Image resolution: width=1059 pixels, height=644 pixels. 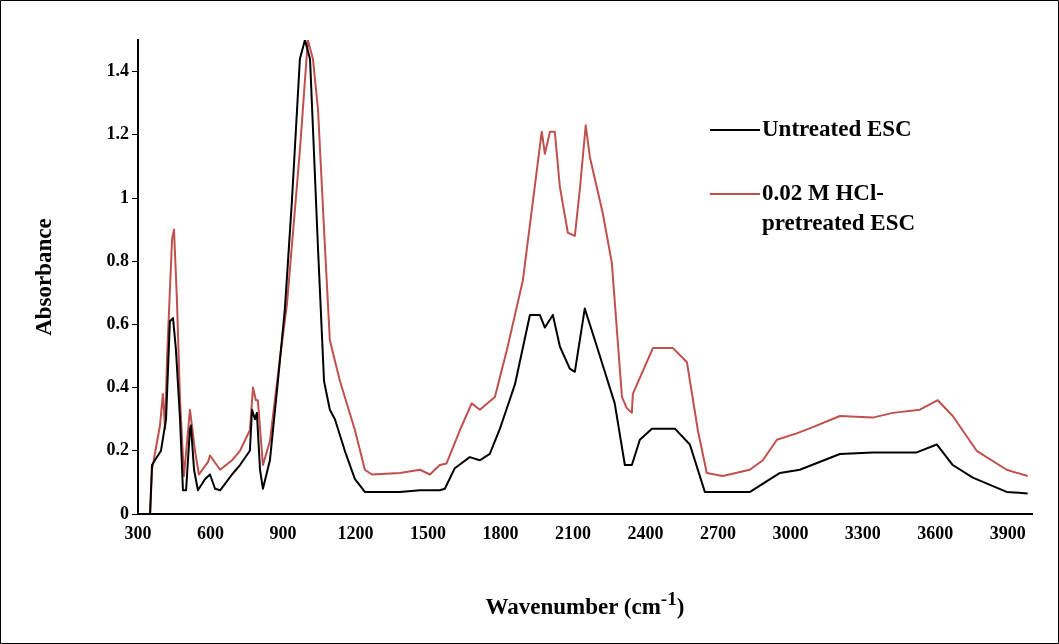 I want to click on y-tick-label: 1.2, so click(x=117, y=133).